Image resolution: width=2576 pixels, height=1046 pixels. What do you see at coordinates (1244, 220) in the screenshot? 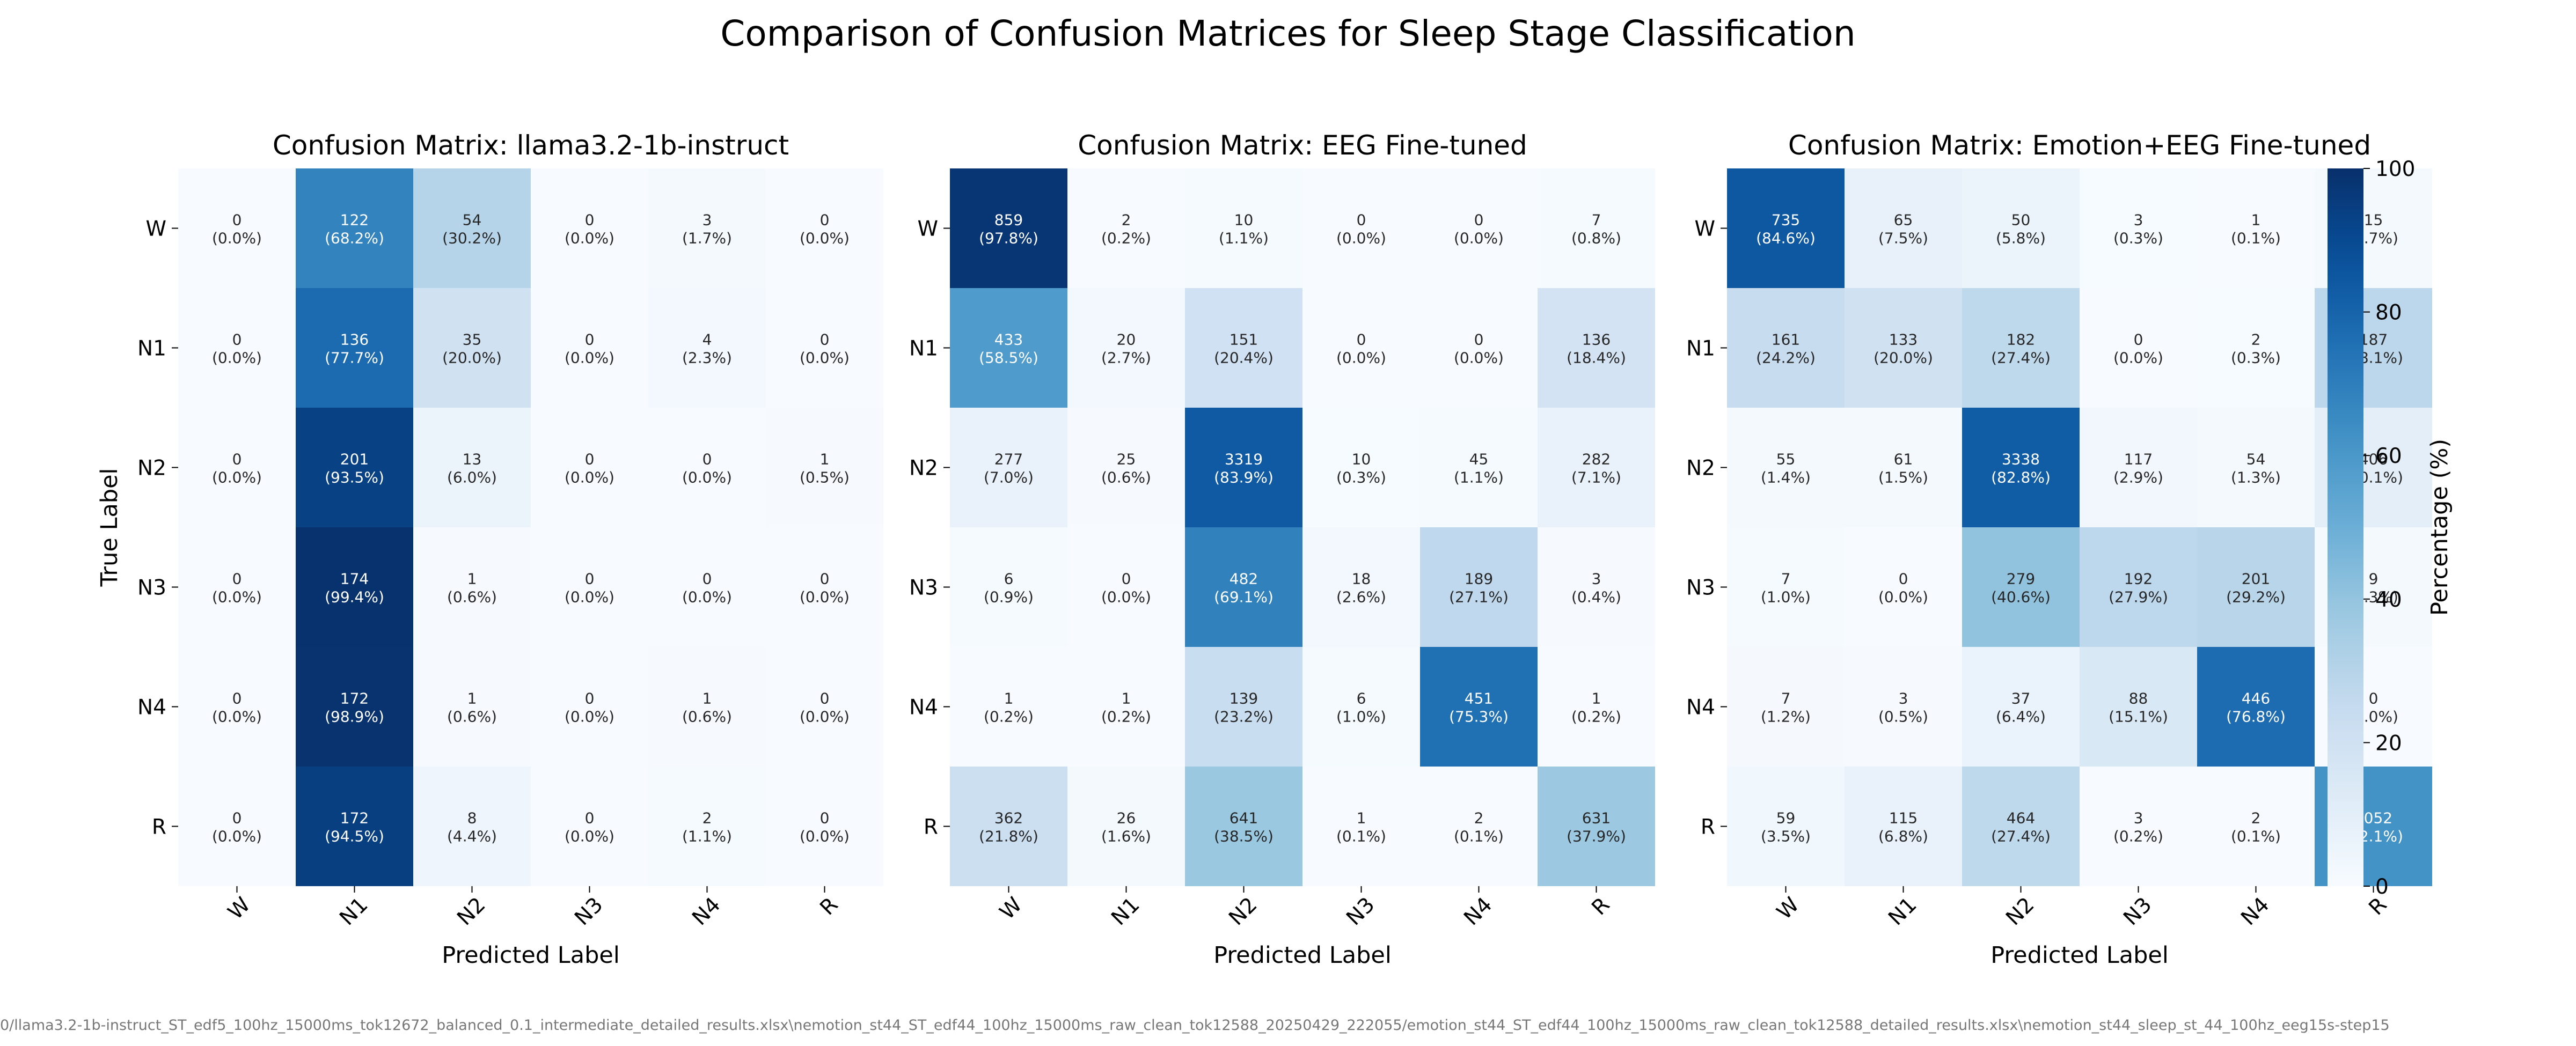
I see `cell-count-label: 10` at bounding box center [1244, 220].